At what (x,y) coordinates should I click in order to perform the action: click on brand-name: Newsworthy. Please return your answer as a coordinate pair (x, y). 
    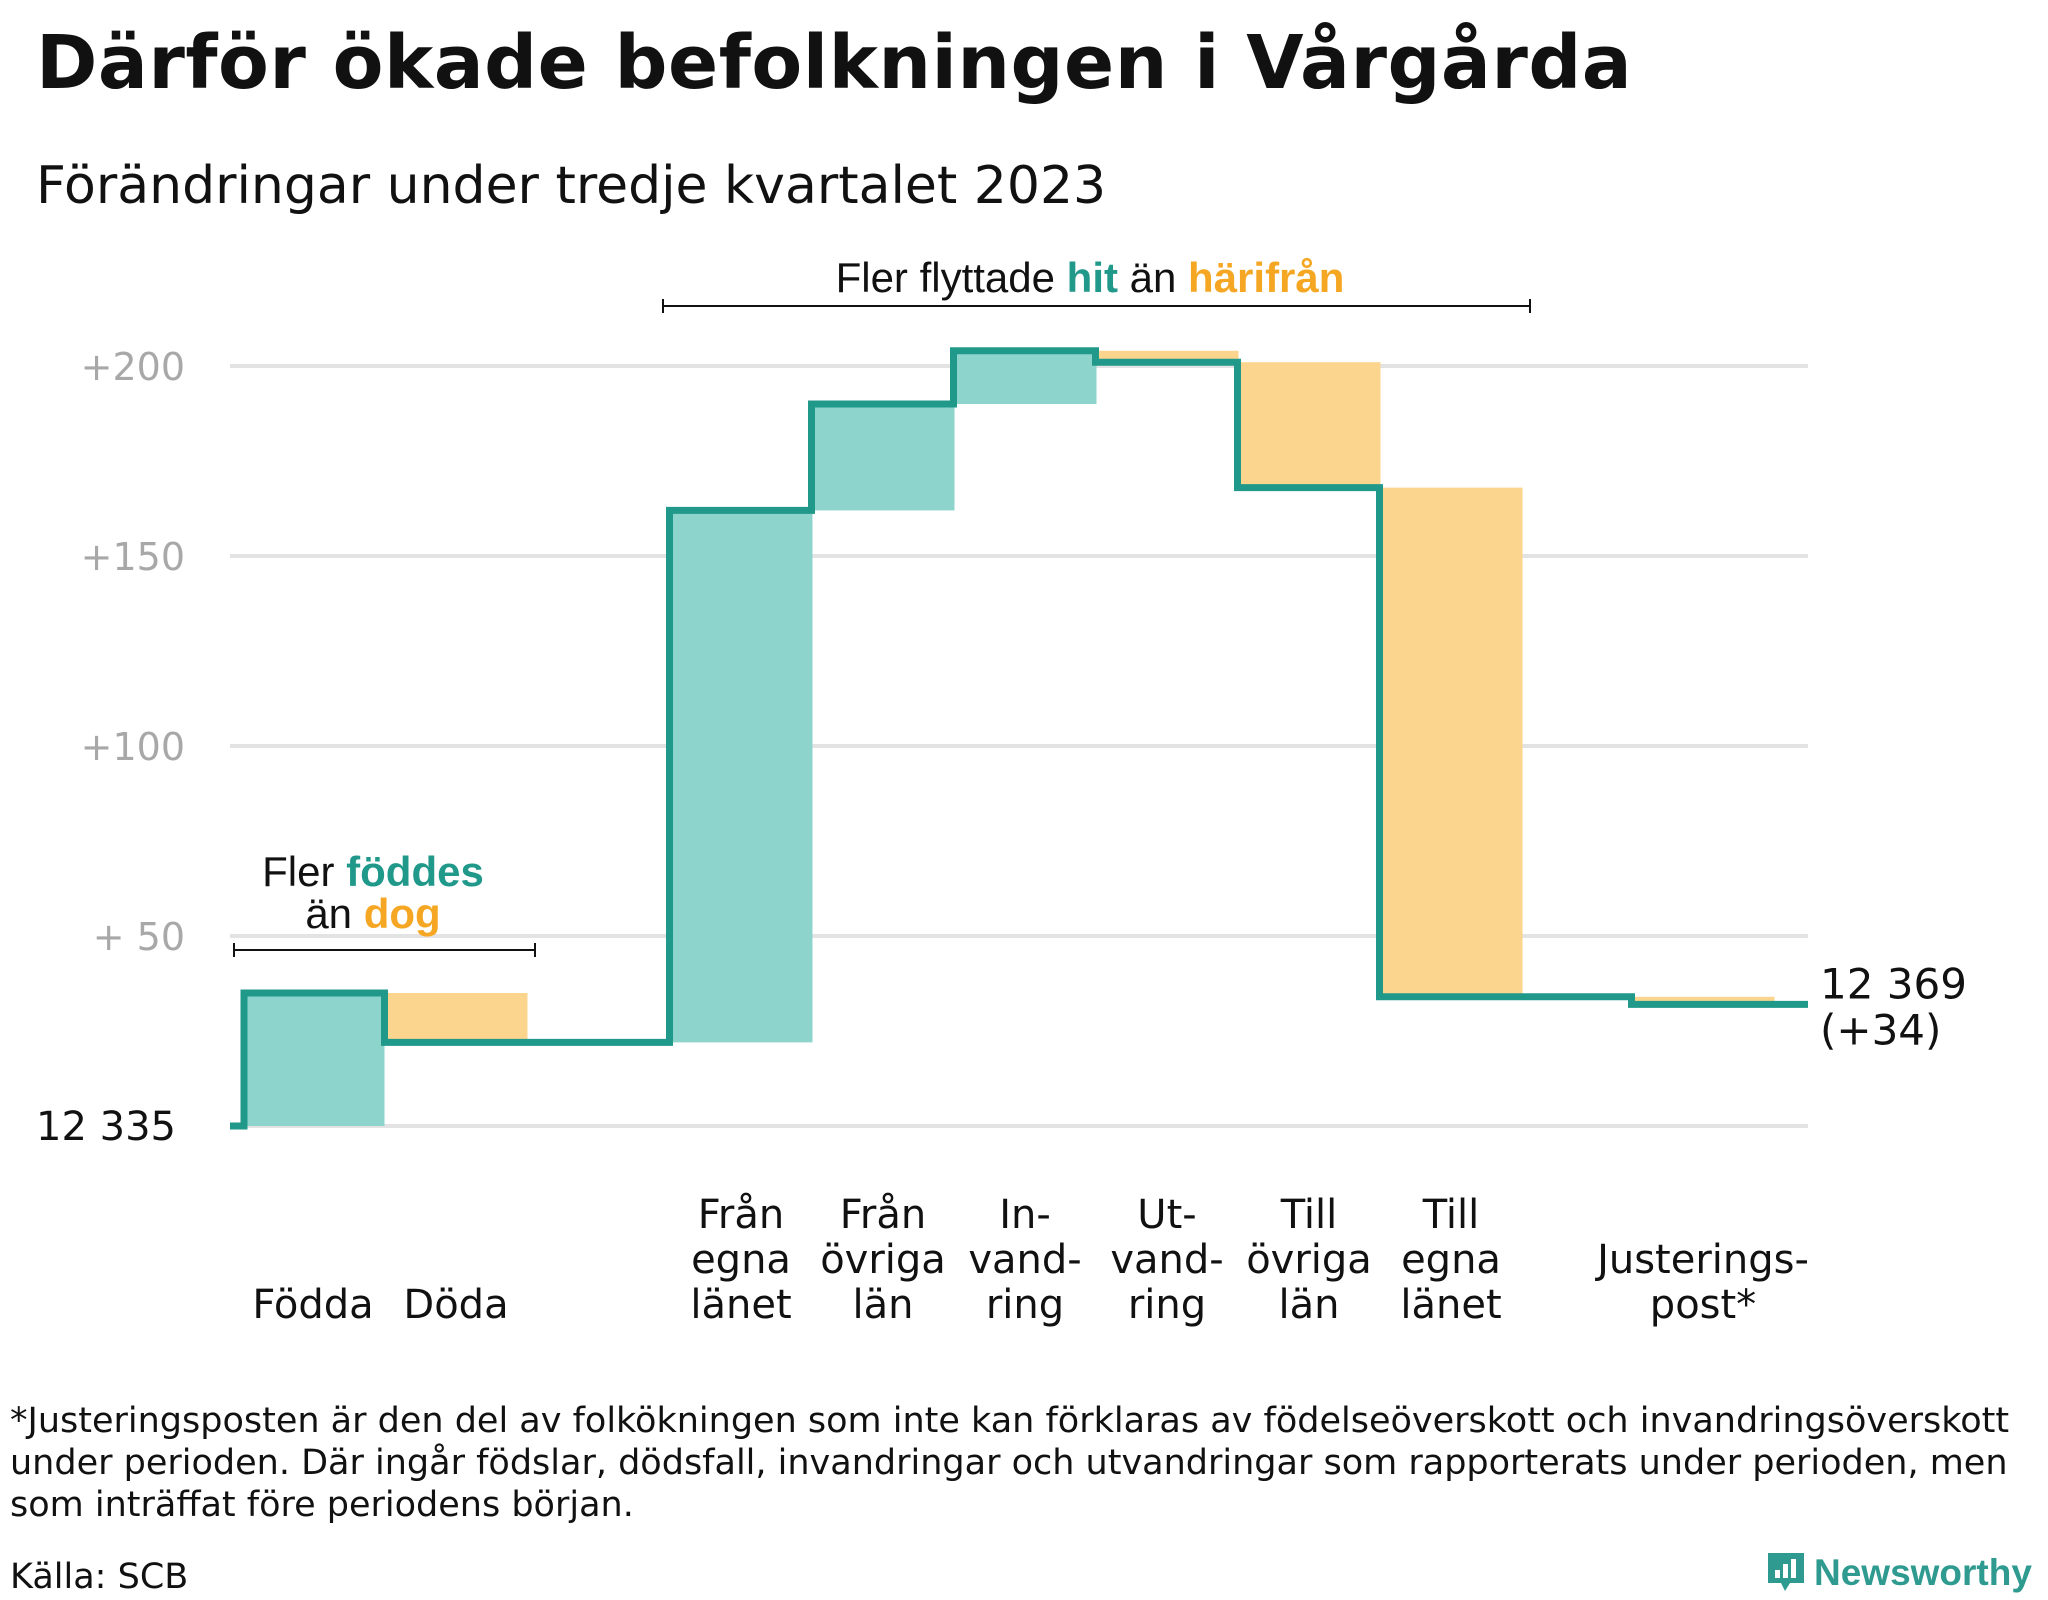
    Looking at the image, I should click on (1923, 1572).